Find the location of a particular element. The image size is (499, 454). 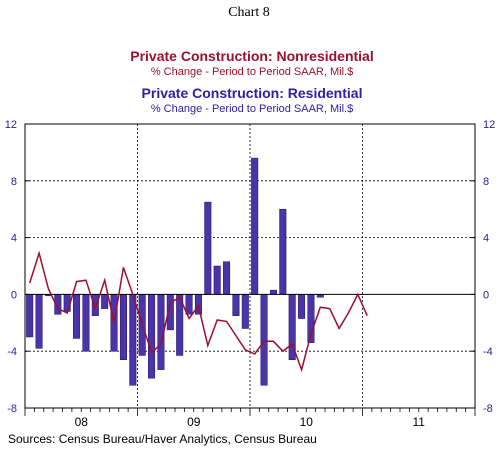

nonres-subtitle: % Change - Period to Period SAAR, Mil.$ is located at coordinates (252, 72).